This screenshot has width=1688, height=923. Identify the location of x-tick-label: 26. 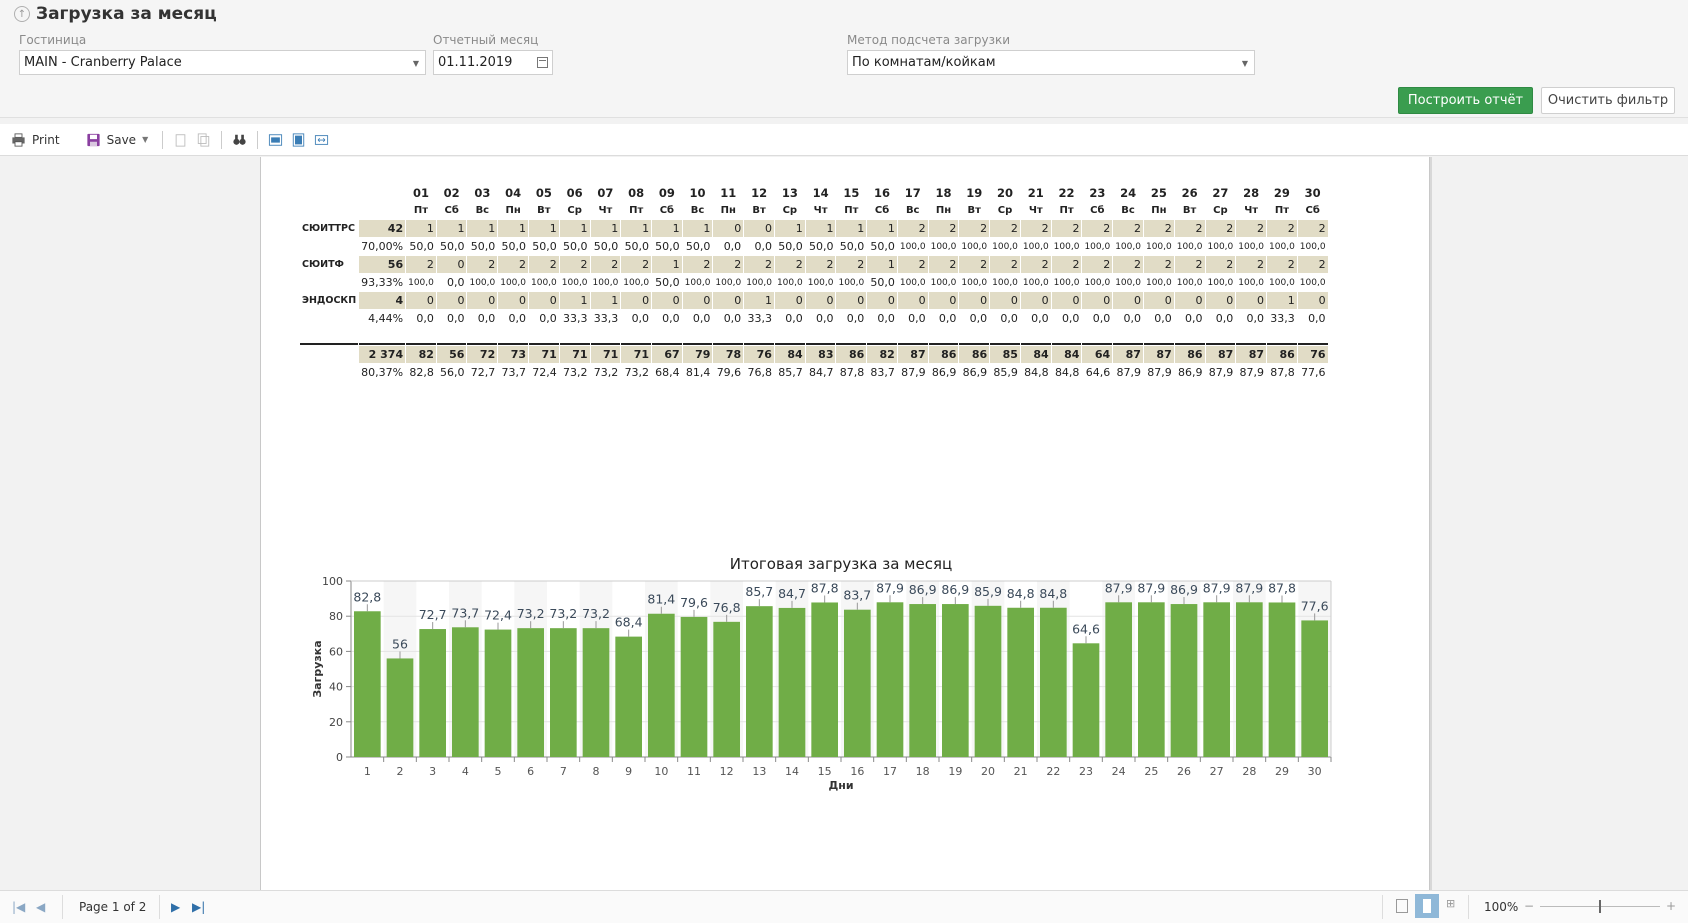
(1184, 771).